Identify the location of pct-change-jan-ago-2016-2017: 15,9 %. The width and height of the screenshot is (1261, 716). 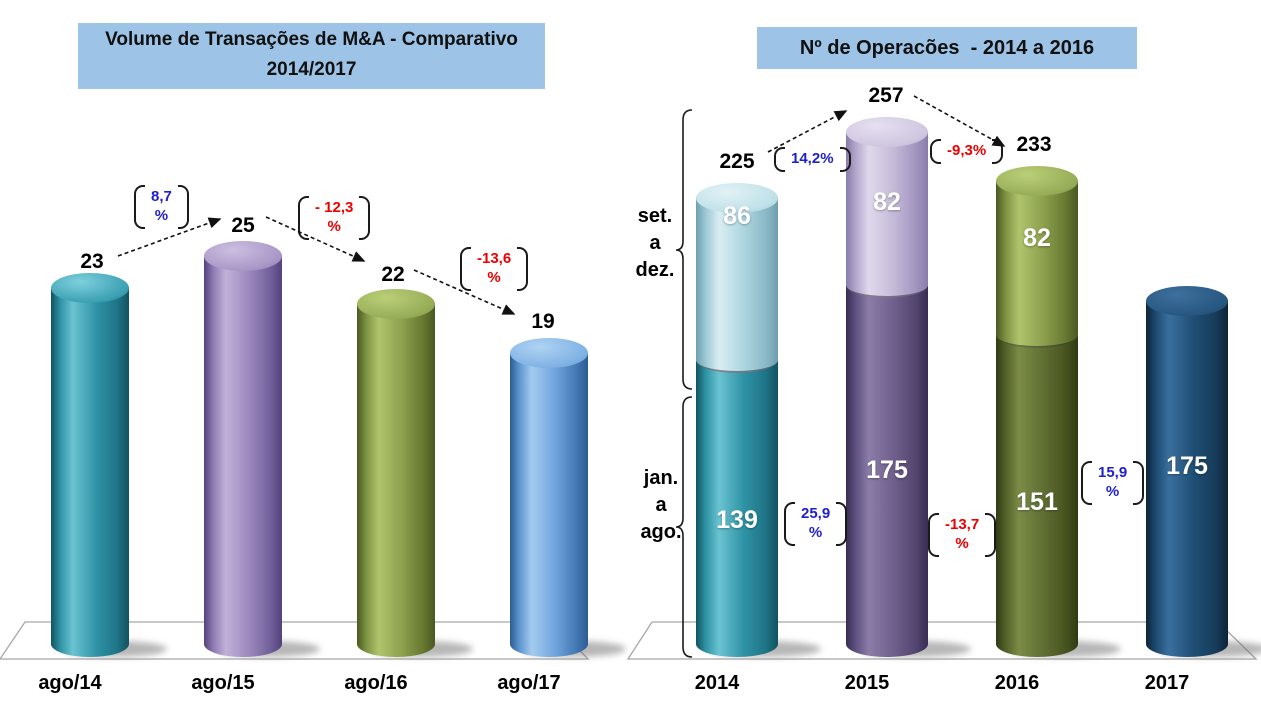
(1113, 483).